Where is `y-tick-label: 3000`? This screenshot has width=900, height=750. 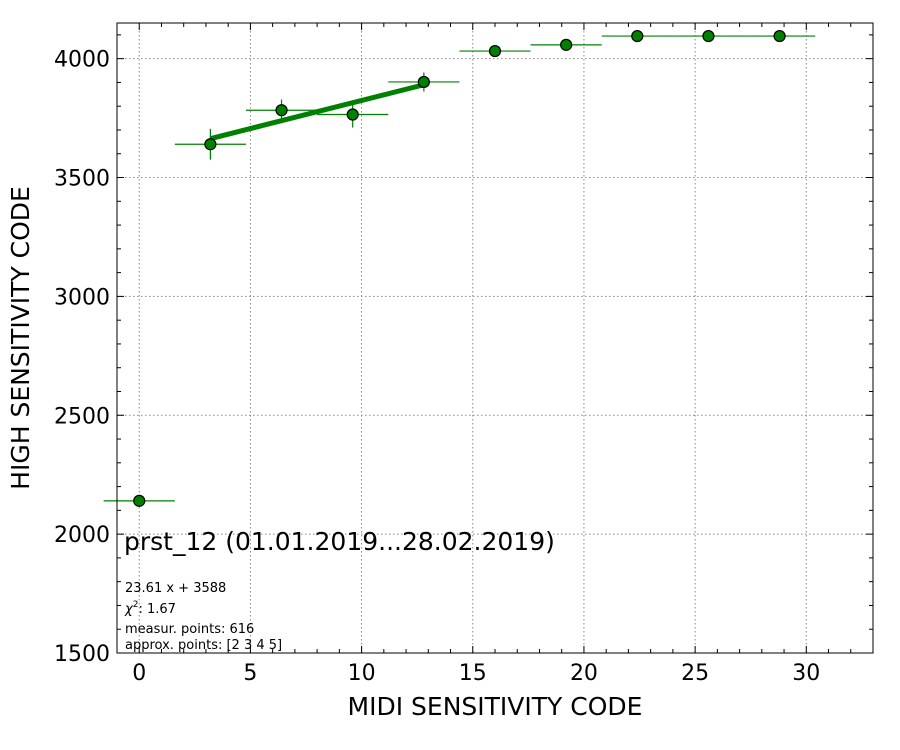
y-tick-label: 3000 is located at coordinates (82, 297).